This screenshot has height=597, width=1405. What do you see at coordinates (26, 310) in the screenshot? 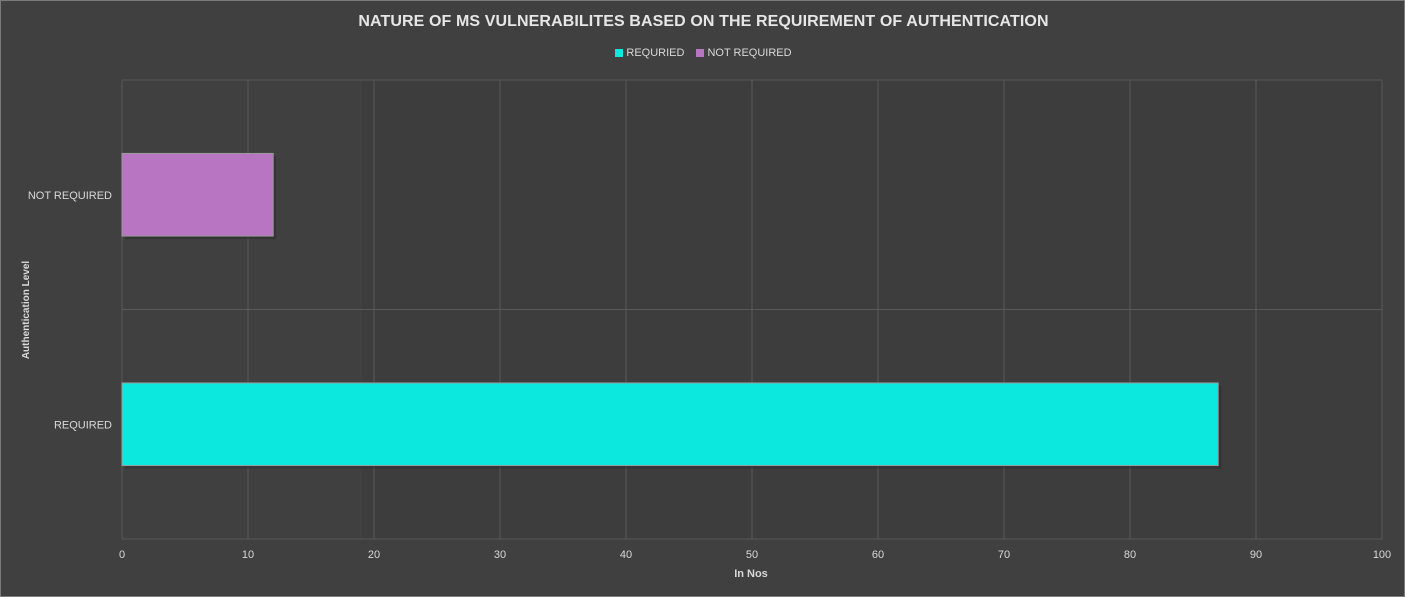
I see `y-axis-label: Authentication Level` at bounding box center [26, 310].